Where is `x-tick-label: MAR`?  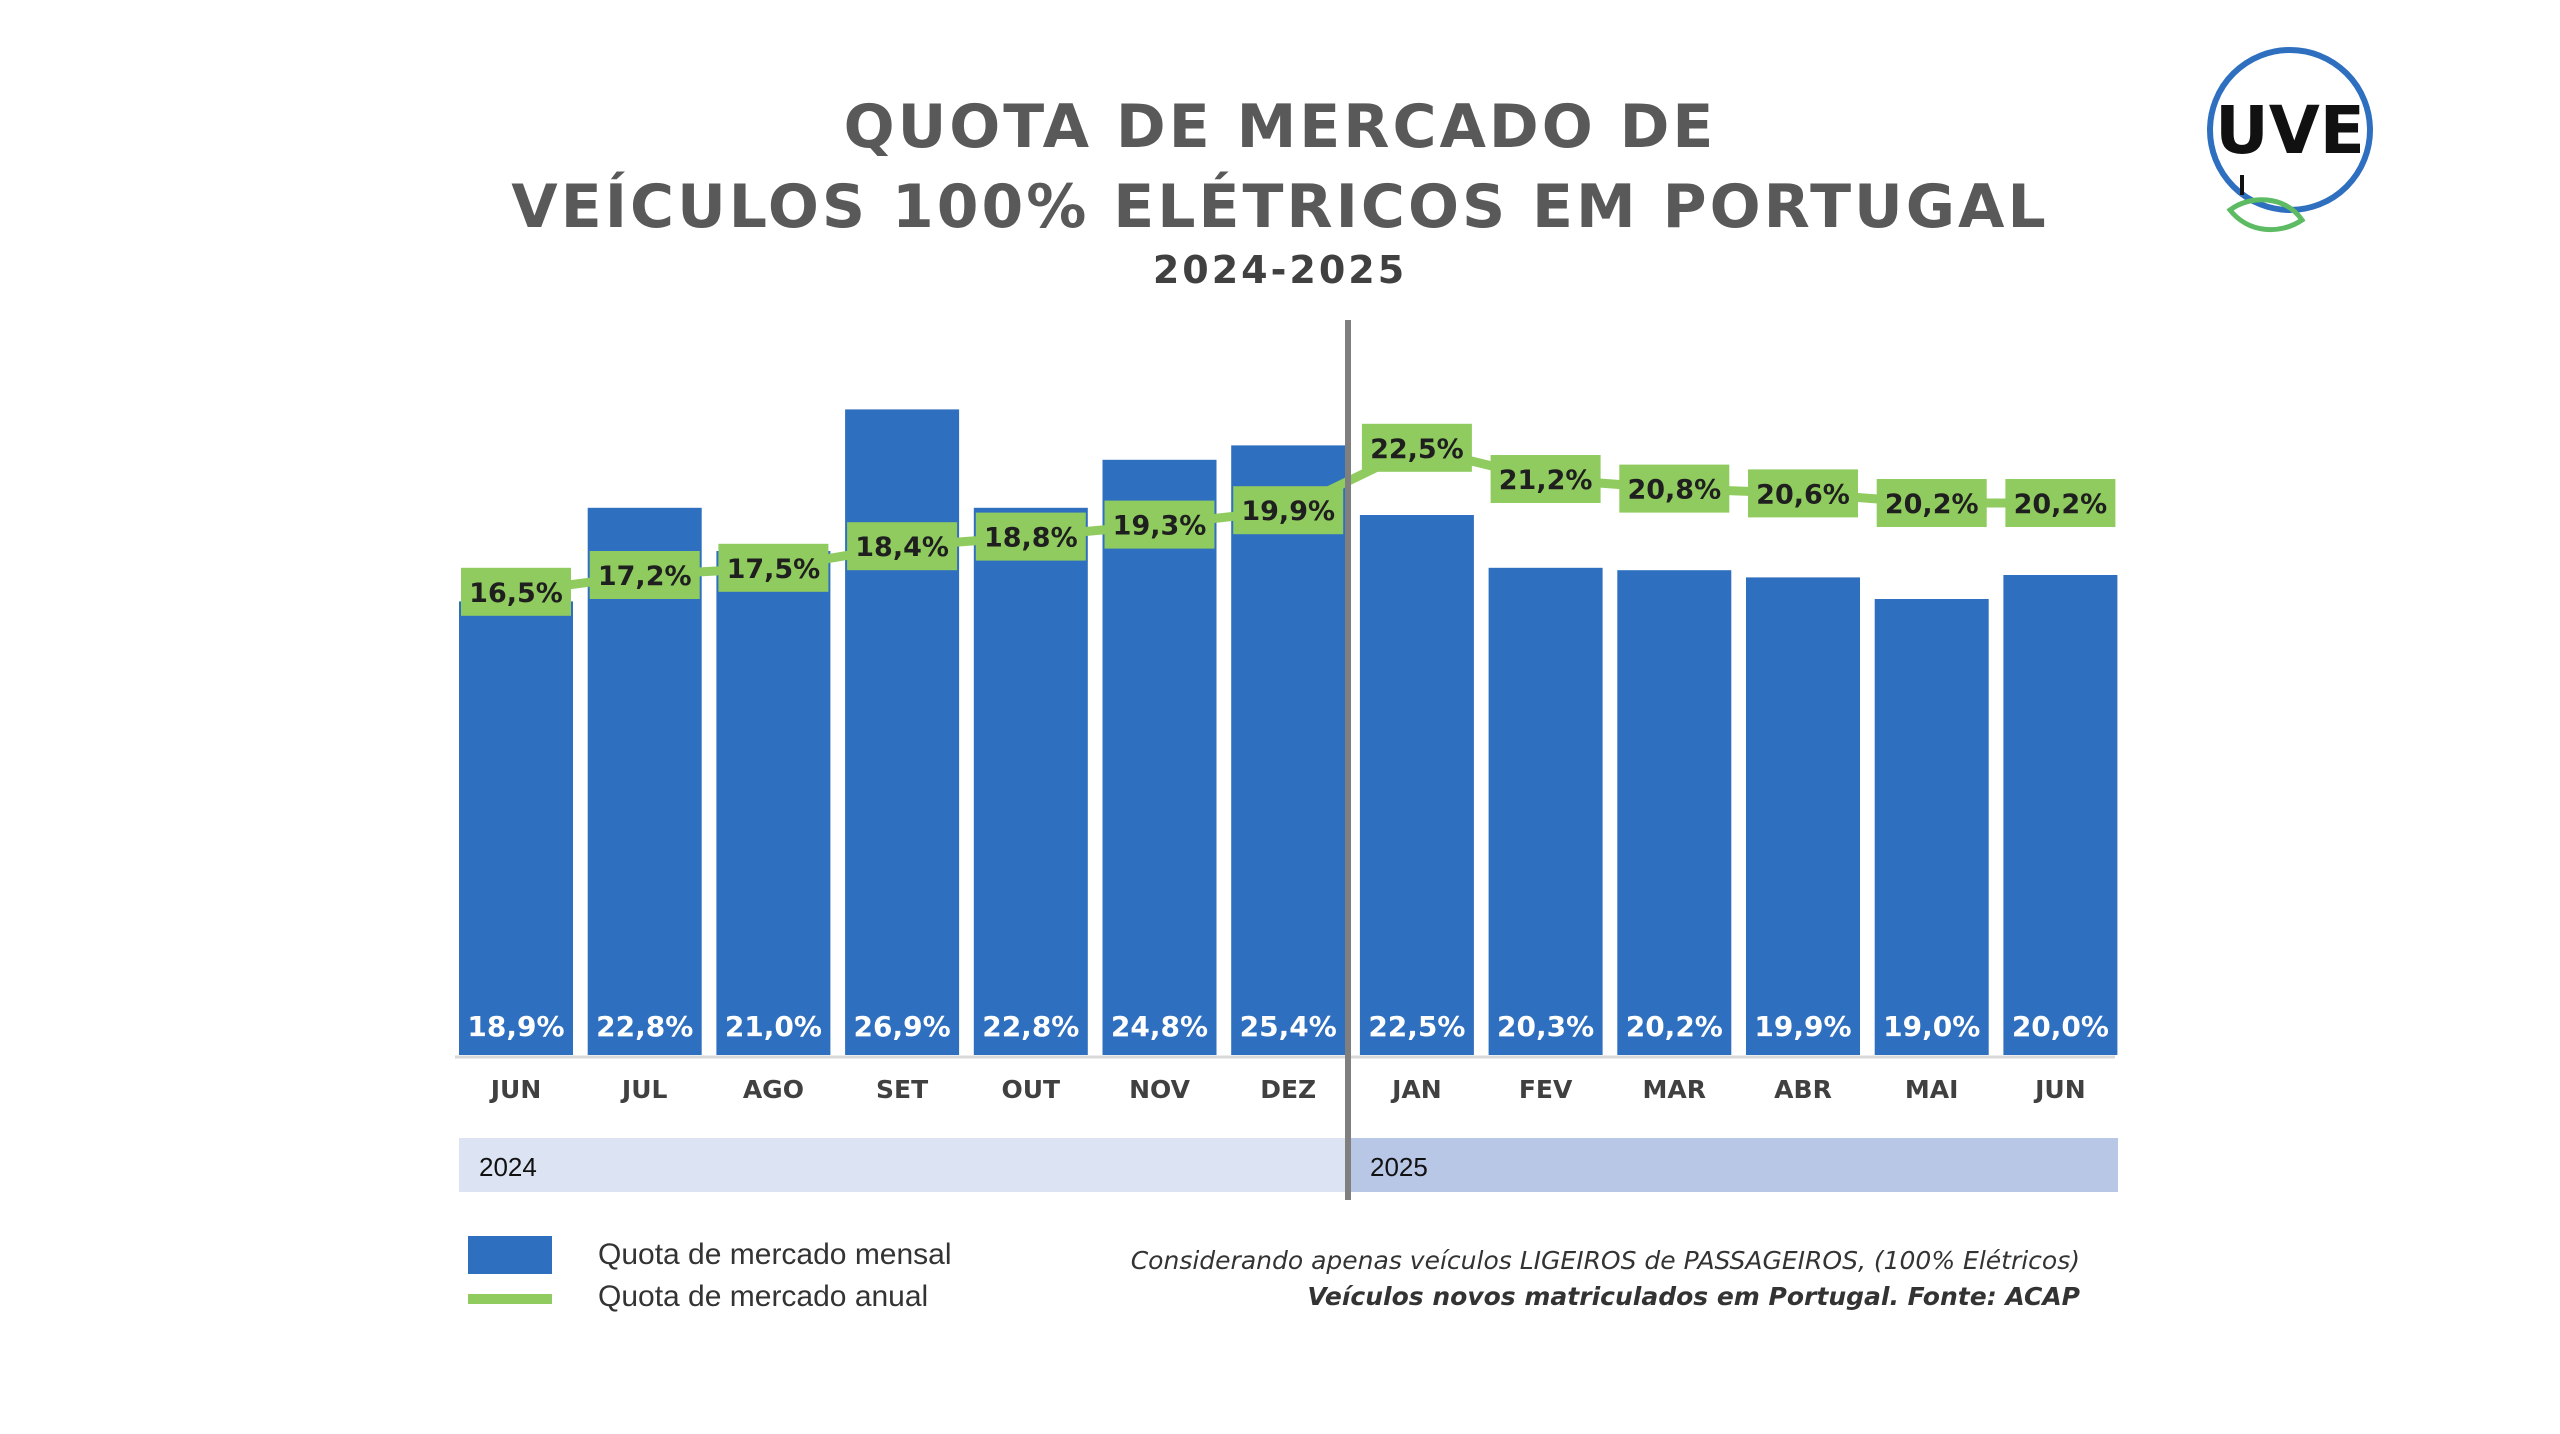
x-tick-label: MAR is located at coordinates (1674, 1089).